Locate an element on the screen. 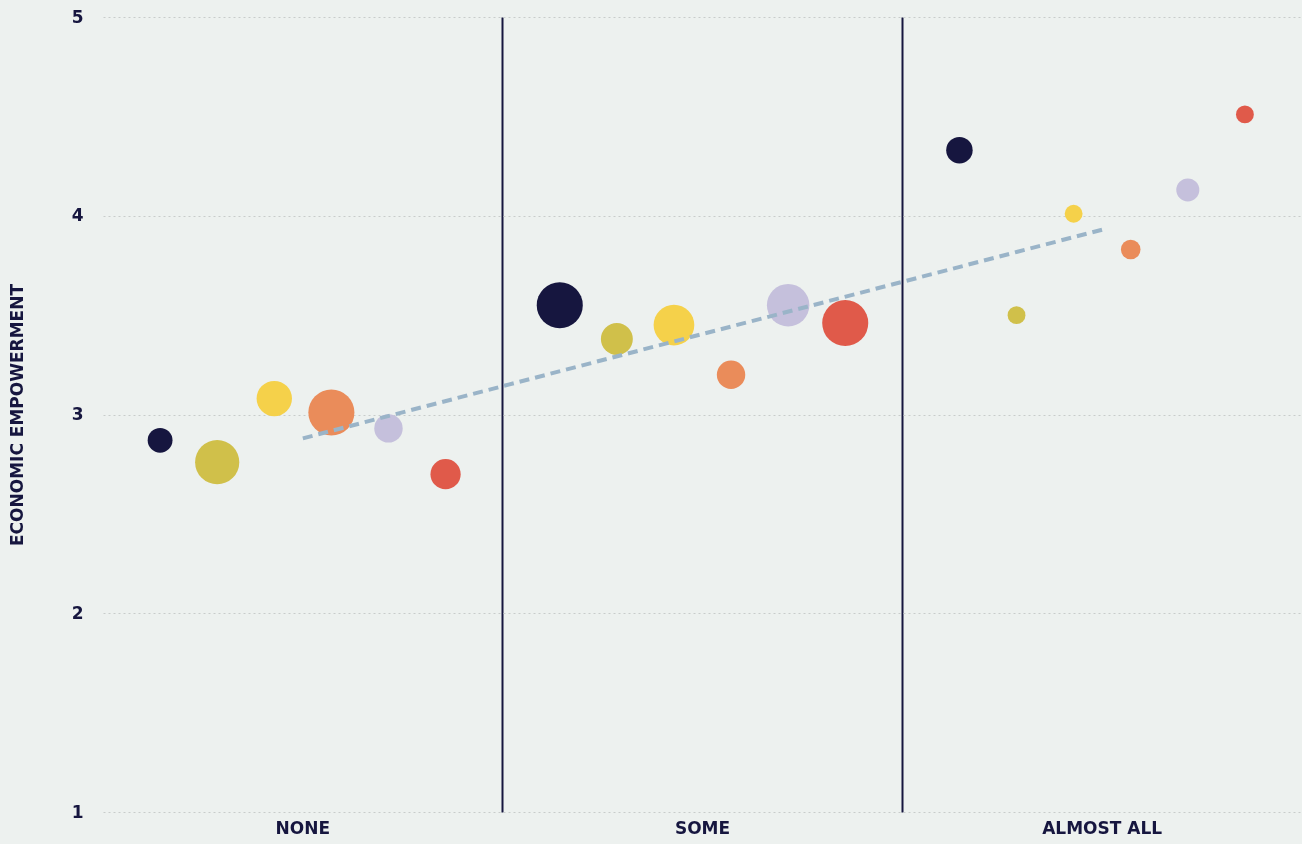 This screenshot has width=1302, height=844. y-axis-title: ECONOMIC EMPOWERMENT is located at coordinates (16, 415).